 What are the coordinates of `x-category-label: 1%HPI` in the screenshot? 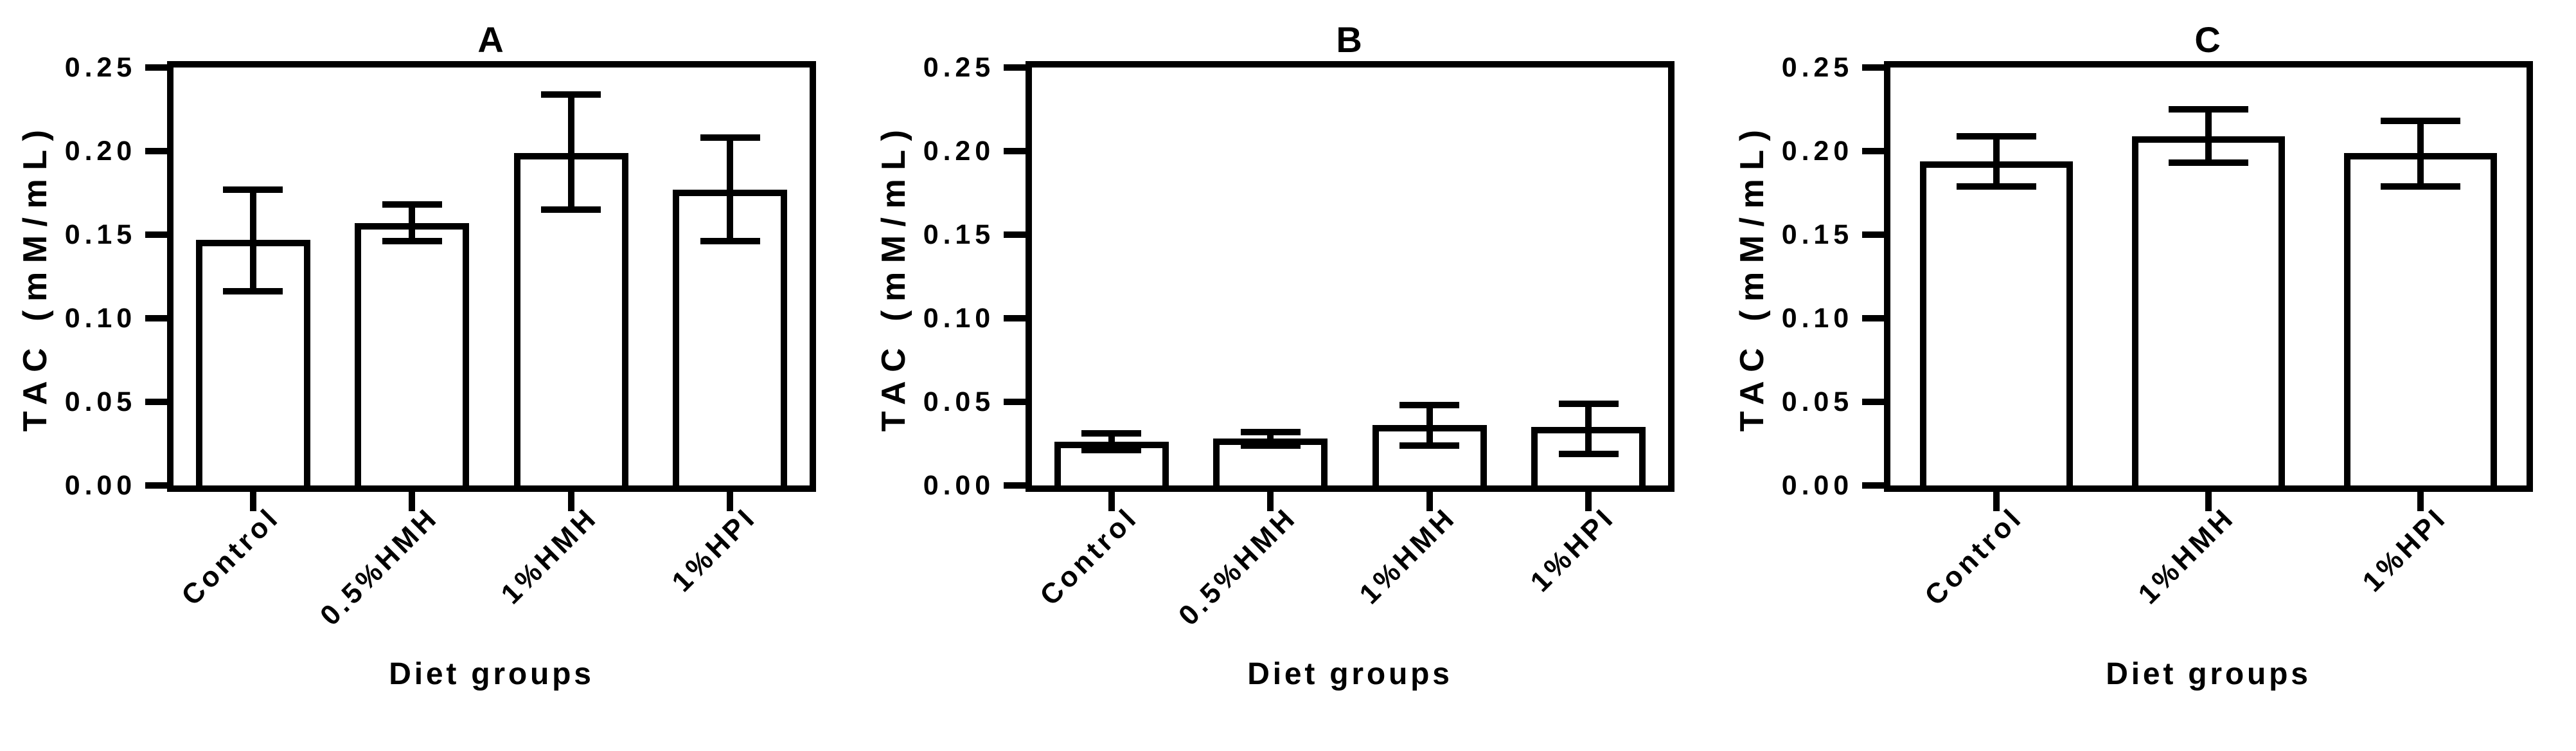 It's located at (2405, 550).